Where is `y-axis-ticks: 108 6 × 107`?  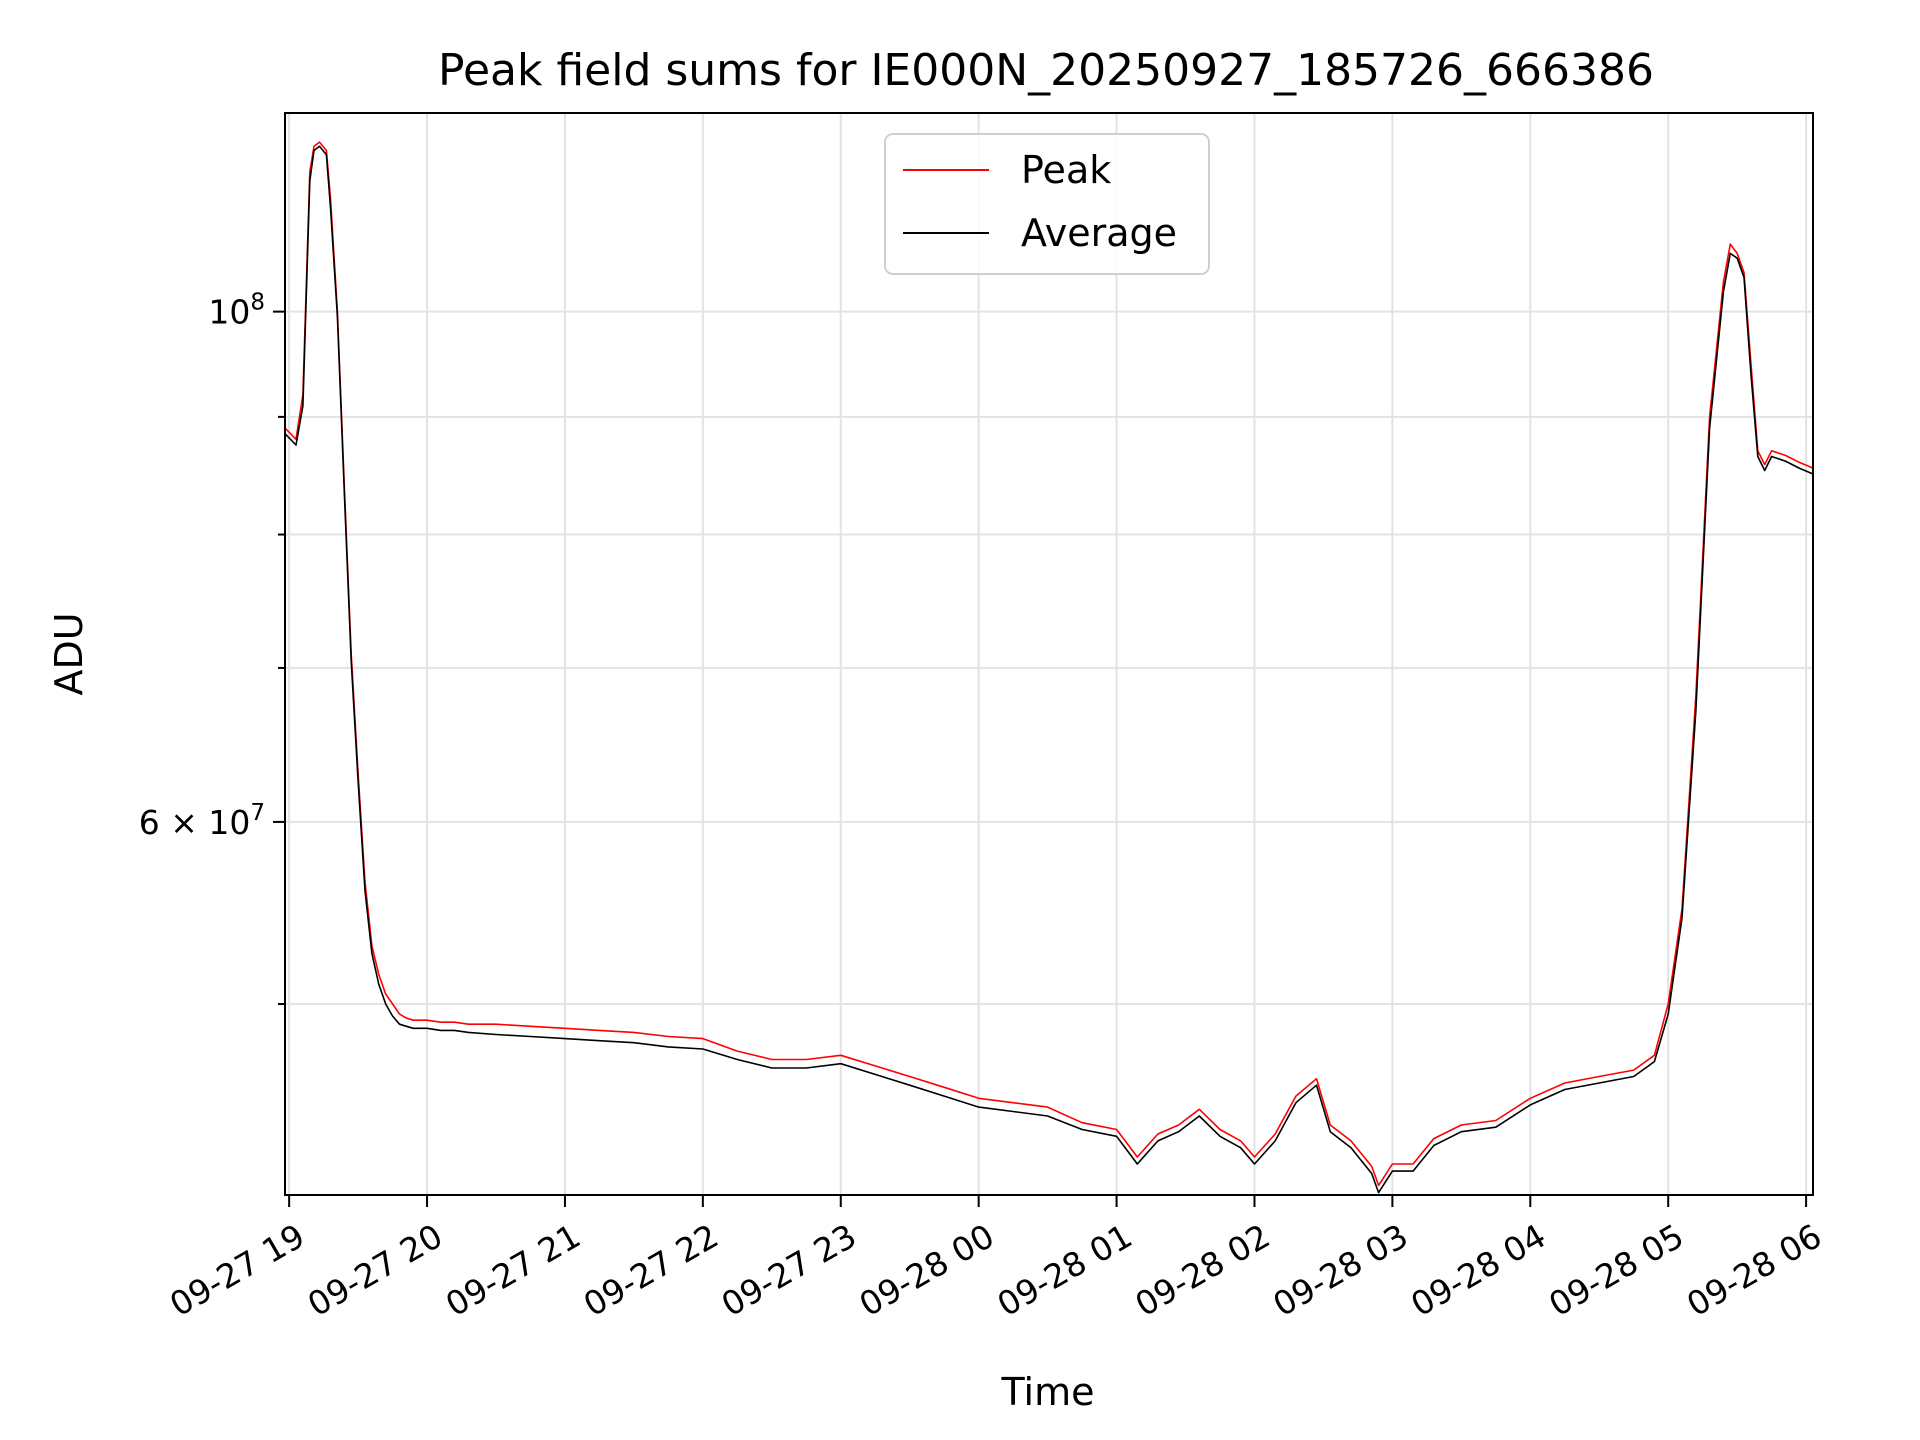 y-axis-ticks: 108 6 × 107 is located at coordinates (212, 648).